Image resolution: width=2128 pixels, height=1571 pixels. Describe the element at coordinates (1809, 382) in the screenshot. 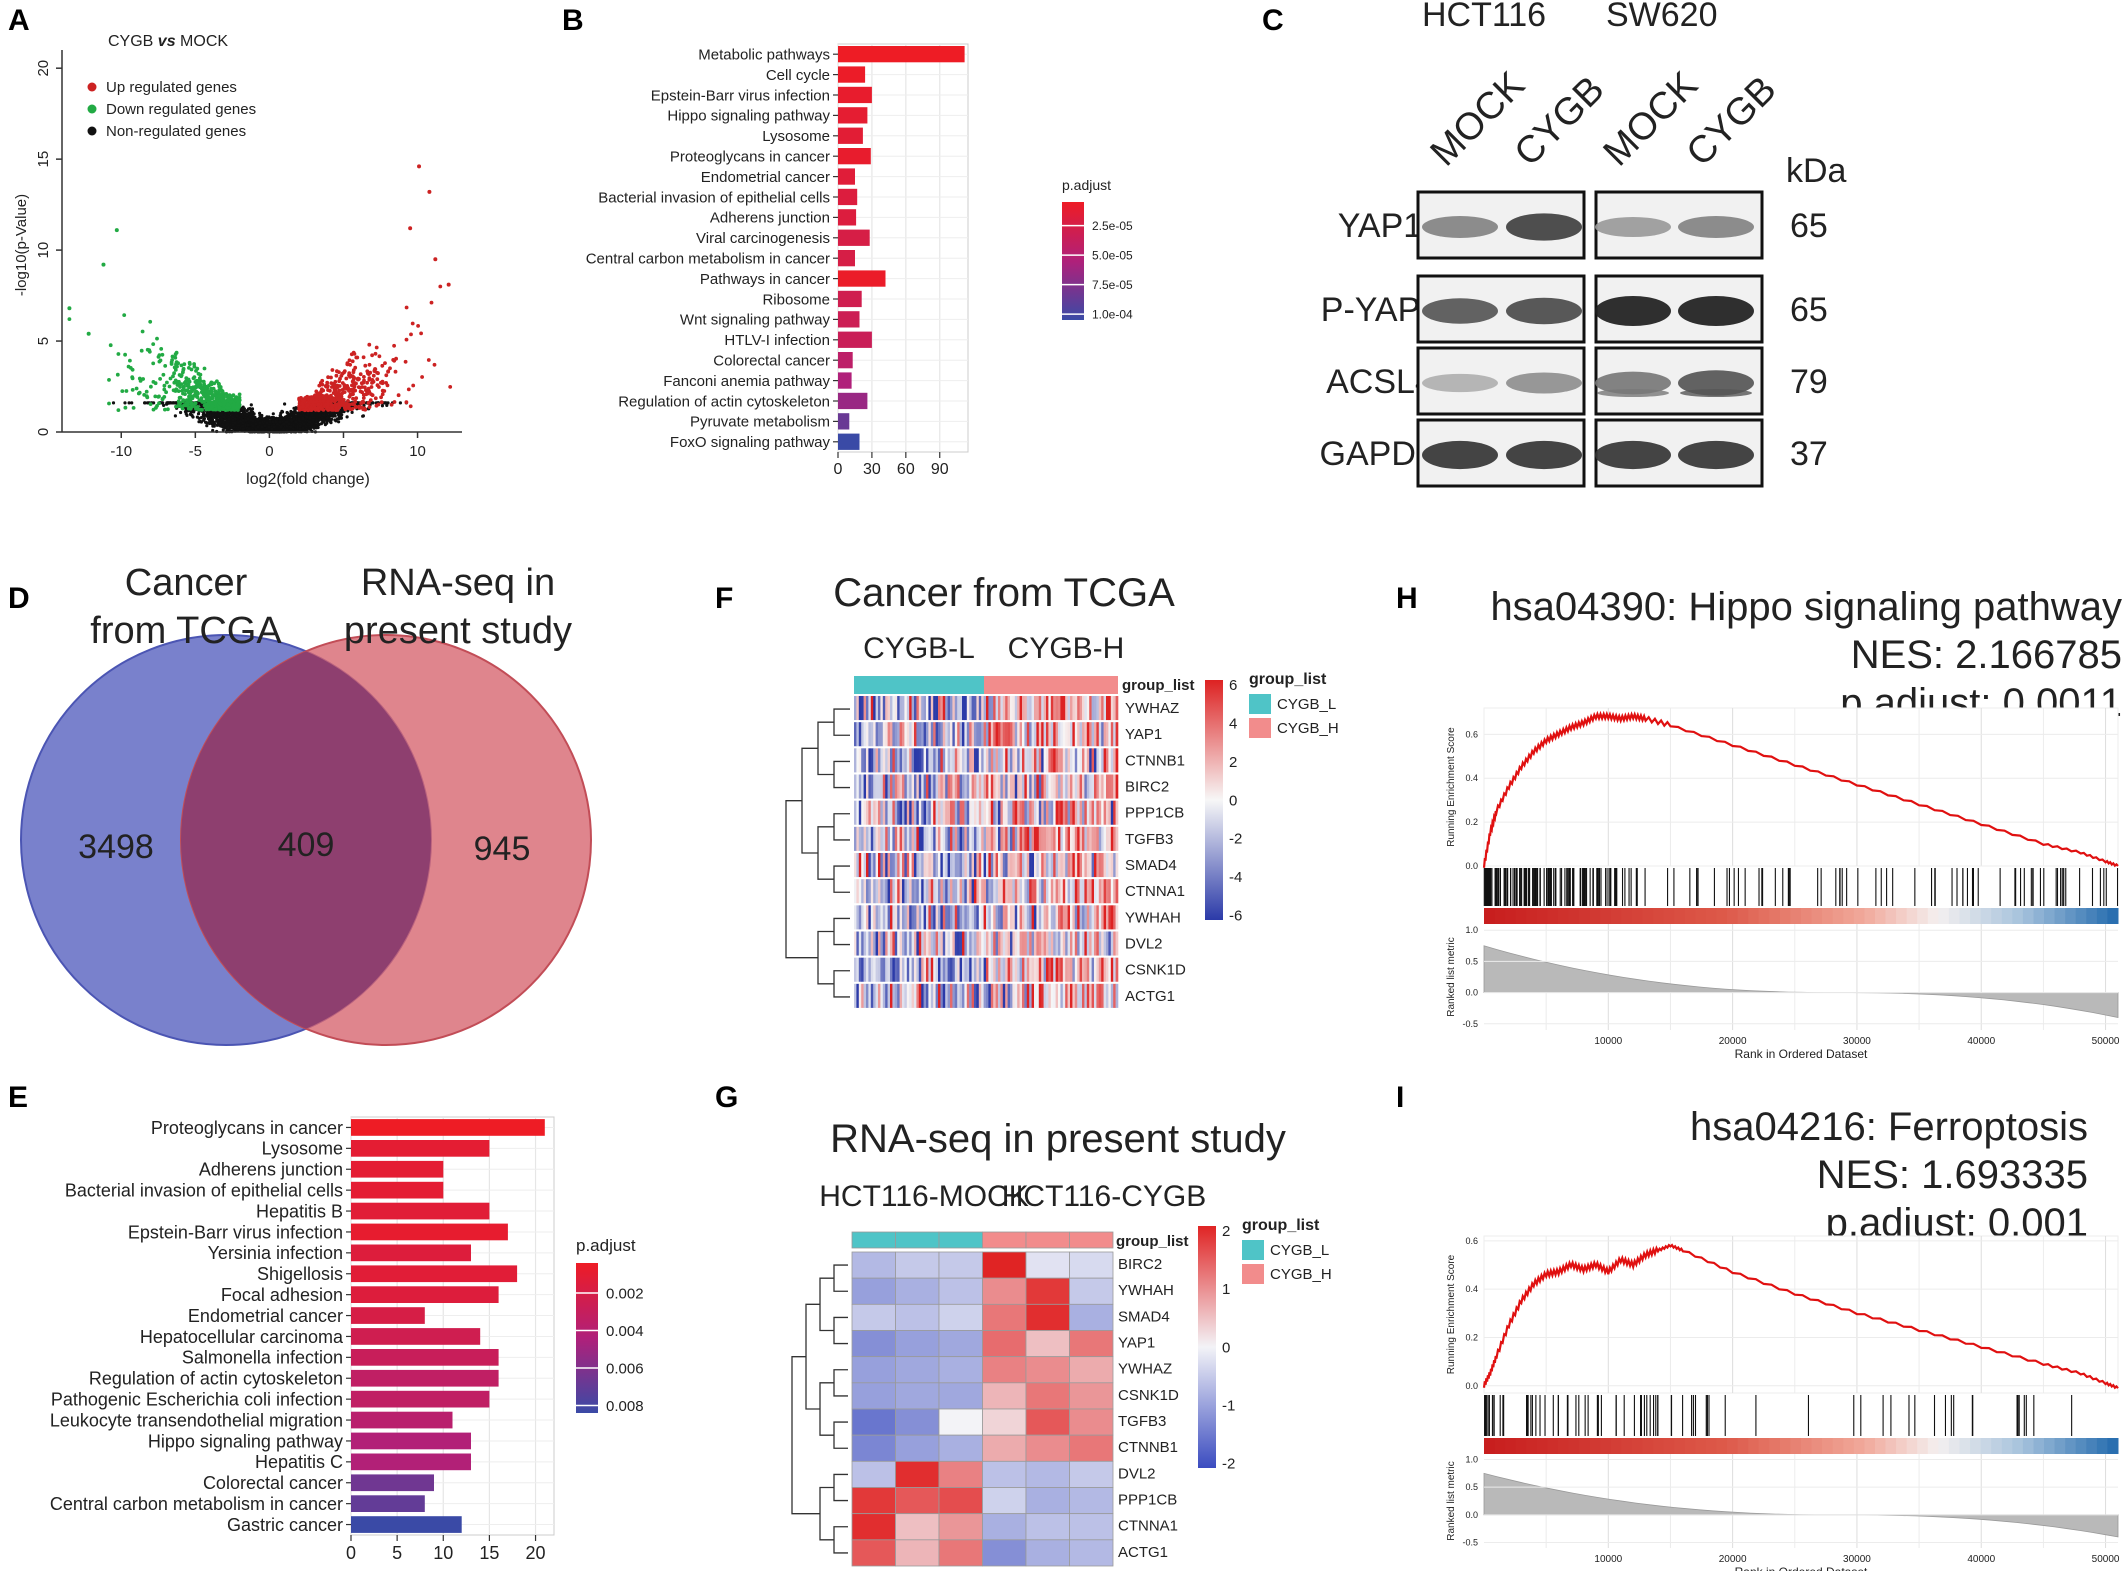

I see `protein-size-label: 79` at that location.